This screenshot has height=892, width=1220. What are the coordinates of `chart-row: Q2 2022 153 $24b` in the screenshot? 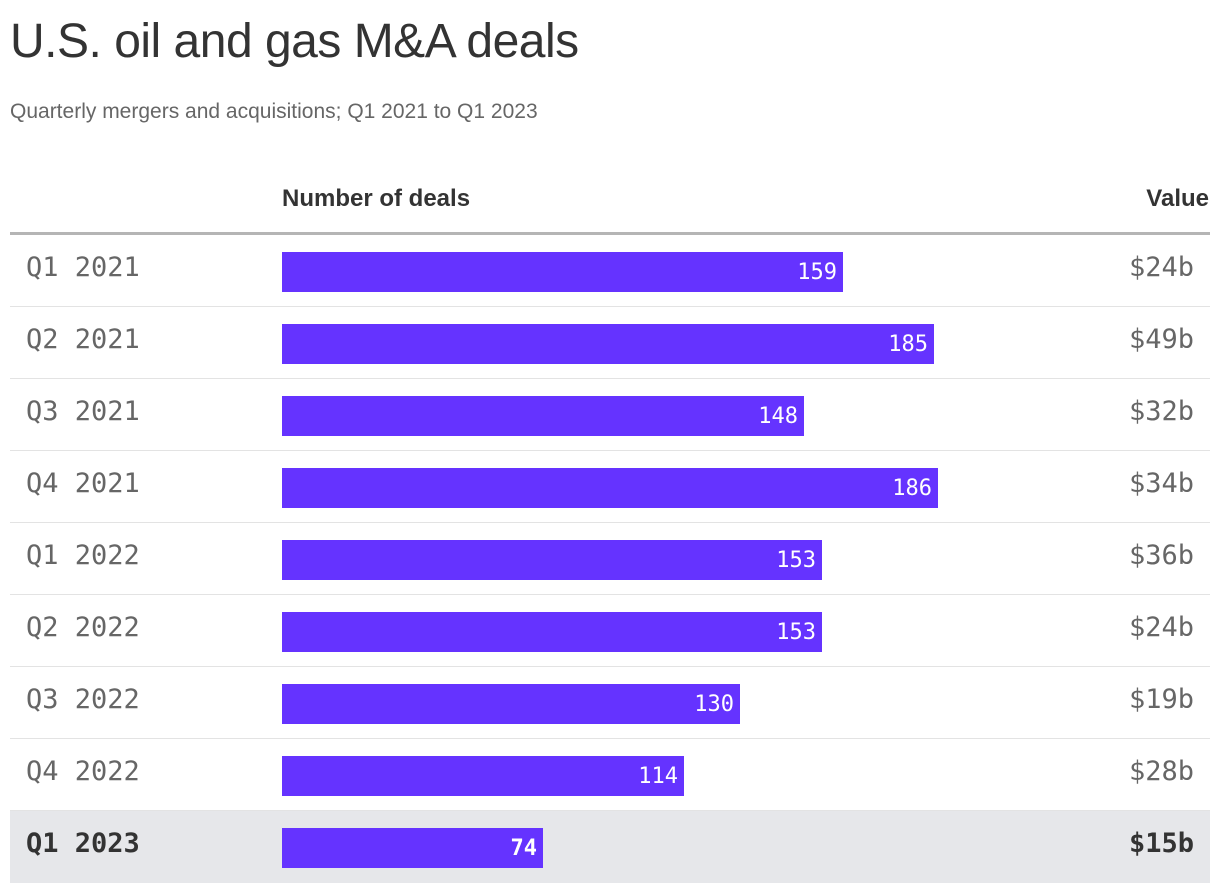 It's located at (610, 631).